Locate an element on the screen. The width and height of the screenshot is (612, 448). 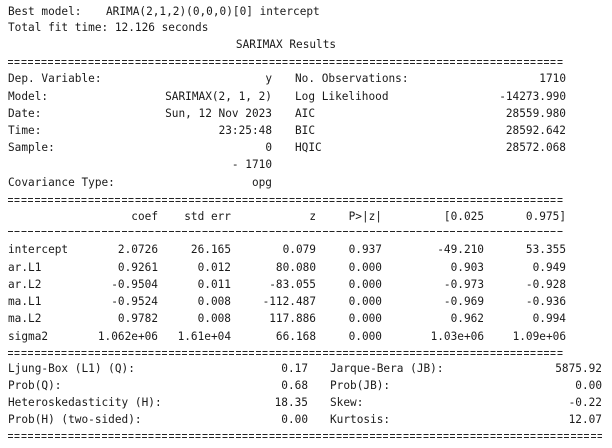
best-model-label: Best model: is located at coordinates (45, 11).